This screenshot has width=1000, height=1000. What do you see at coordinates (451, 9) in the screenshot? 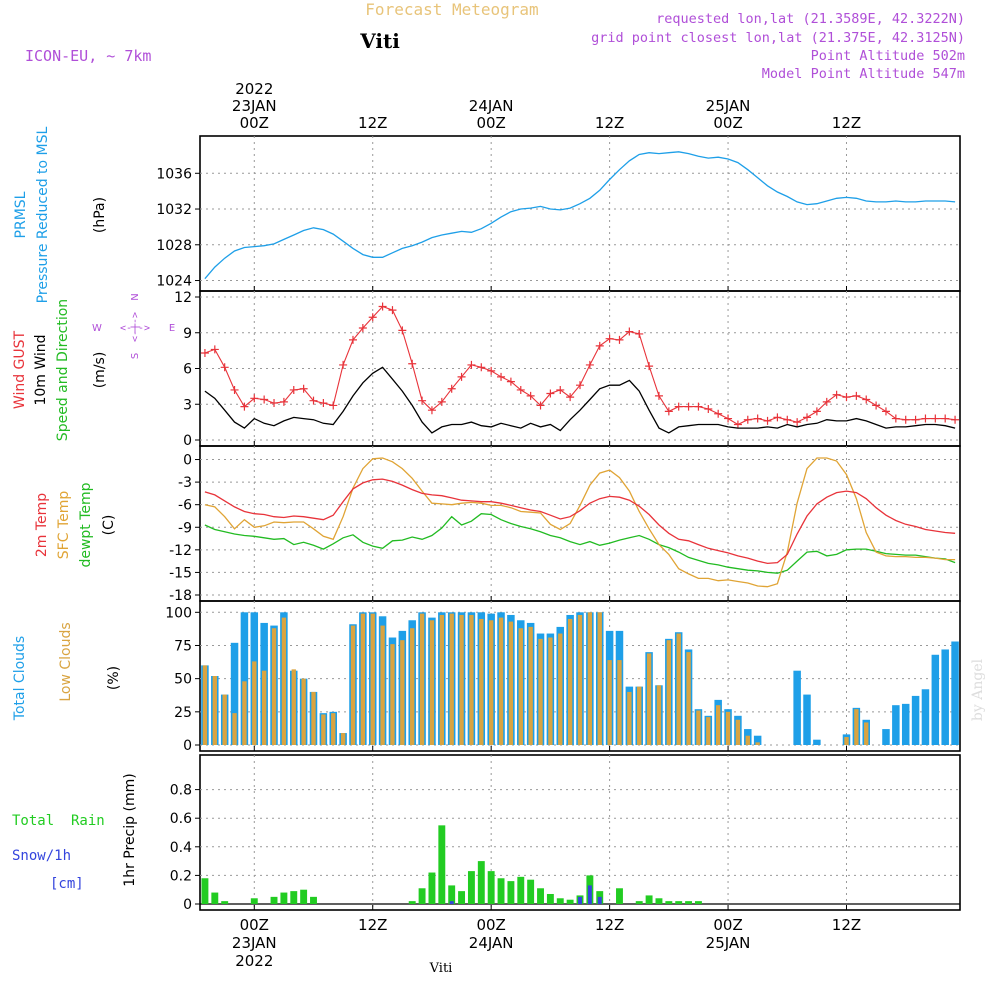
I see `meteogram-title: Forecast Meteogram` at bounding box center [451, 9].